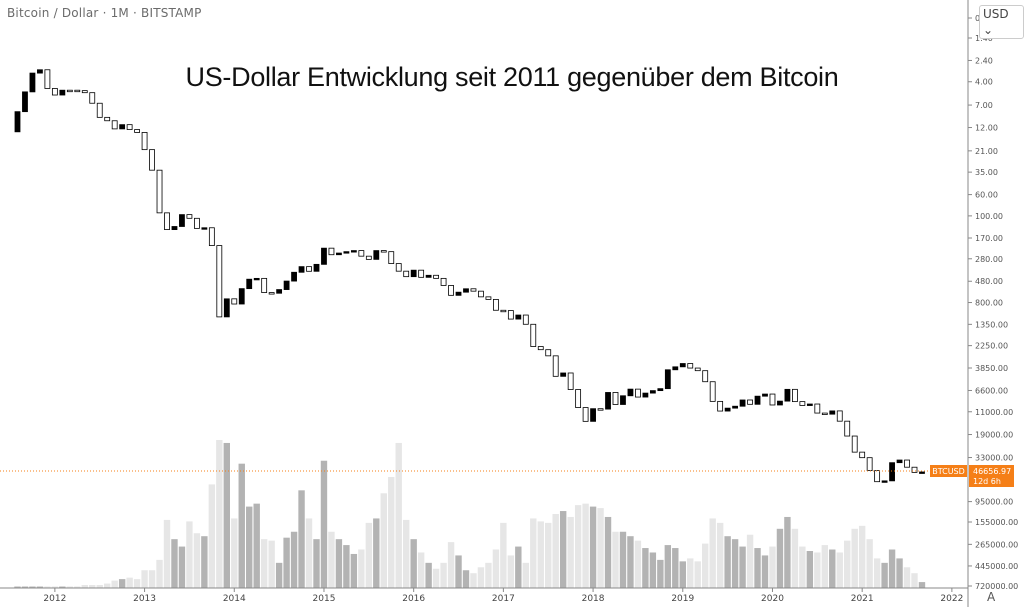 The height and width of the screenshot is (607, 1024). I want to click on symbol-tag-bg, so click(948, 471).